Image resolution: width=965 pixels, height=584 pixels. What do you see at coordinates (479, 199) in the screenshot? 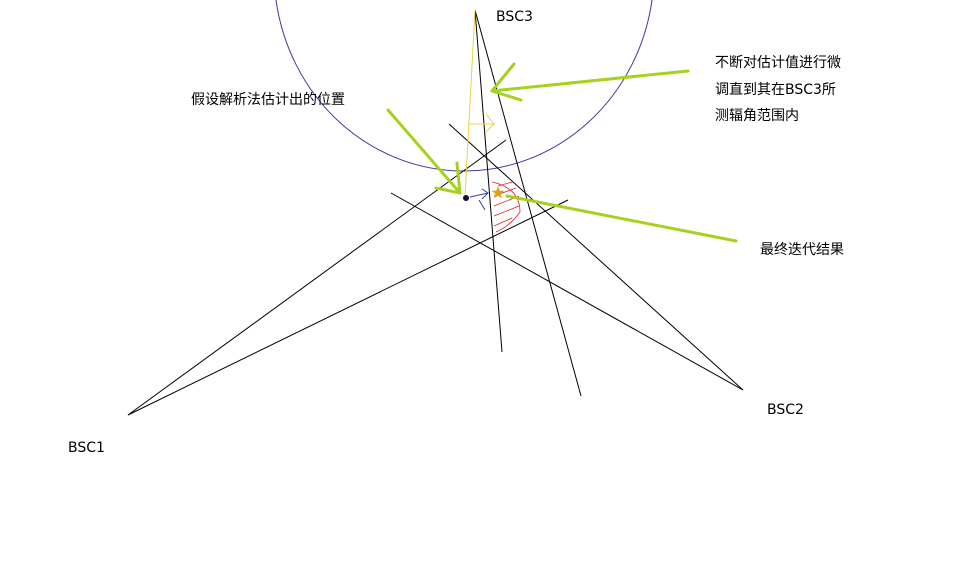
I see `adjustment-arrows` at bounding box center [479, 199].